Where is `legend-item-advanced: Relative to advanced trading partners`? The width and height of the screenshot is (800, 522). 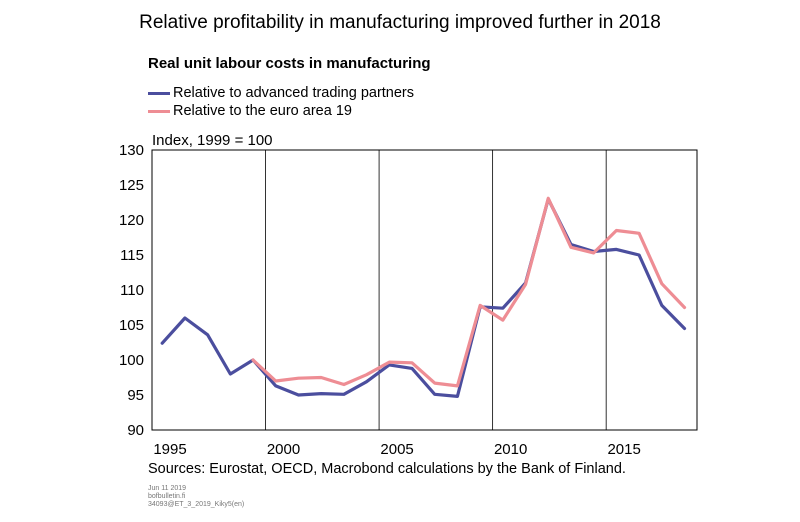 legend-item-advanced: Relative to advanced trading partners is located at coordinates (281, 93).